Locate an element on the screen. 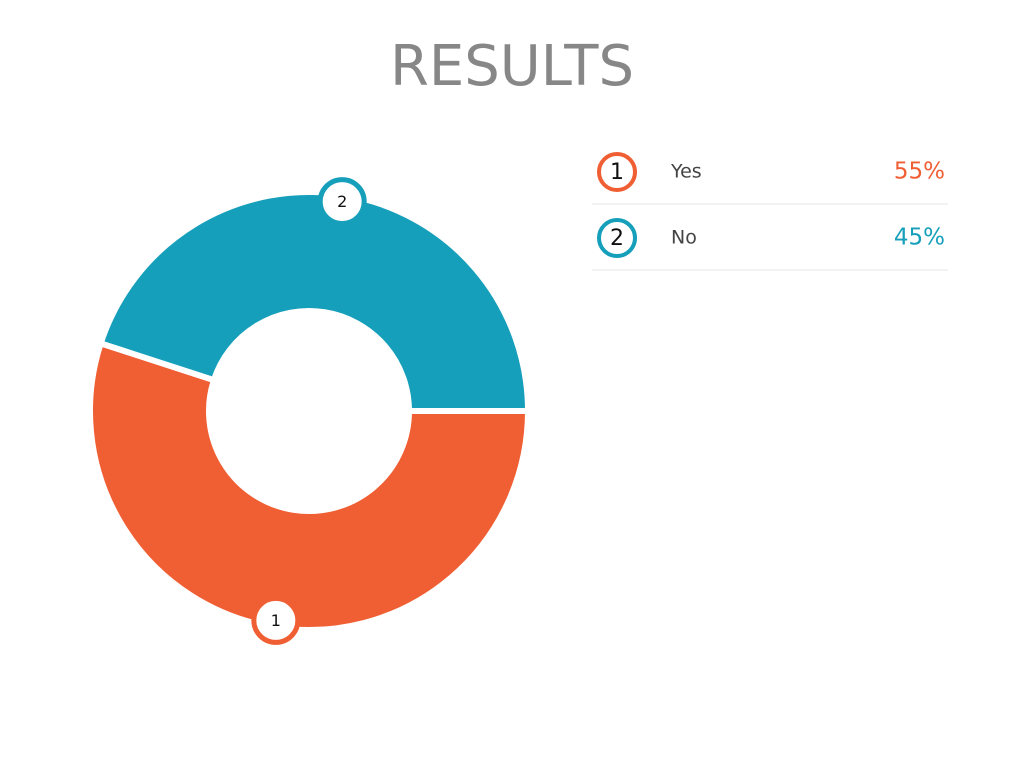 The height and width of the screenshot is (768, 1024). legend-value: 55% is located at coordinates (919, 172).